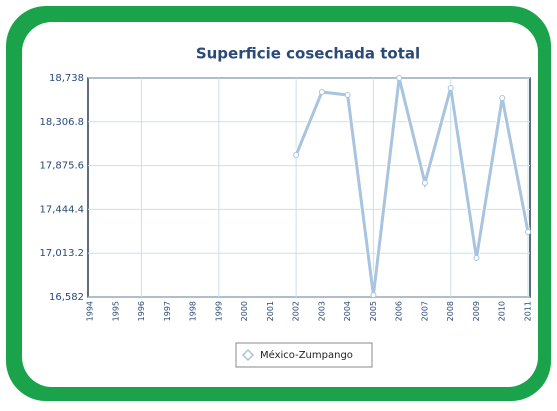  Describe the element at coordinates (167, 311) in the screenshot. I see `x-tick-label: 1997` at that location.